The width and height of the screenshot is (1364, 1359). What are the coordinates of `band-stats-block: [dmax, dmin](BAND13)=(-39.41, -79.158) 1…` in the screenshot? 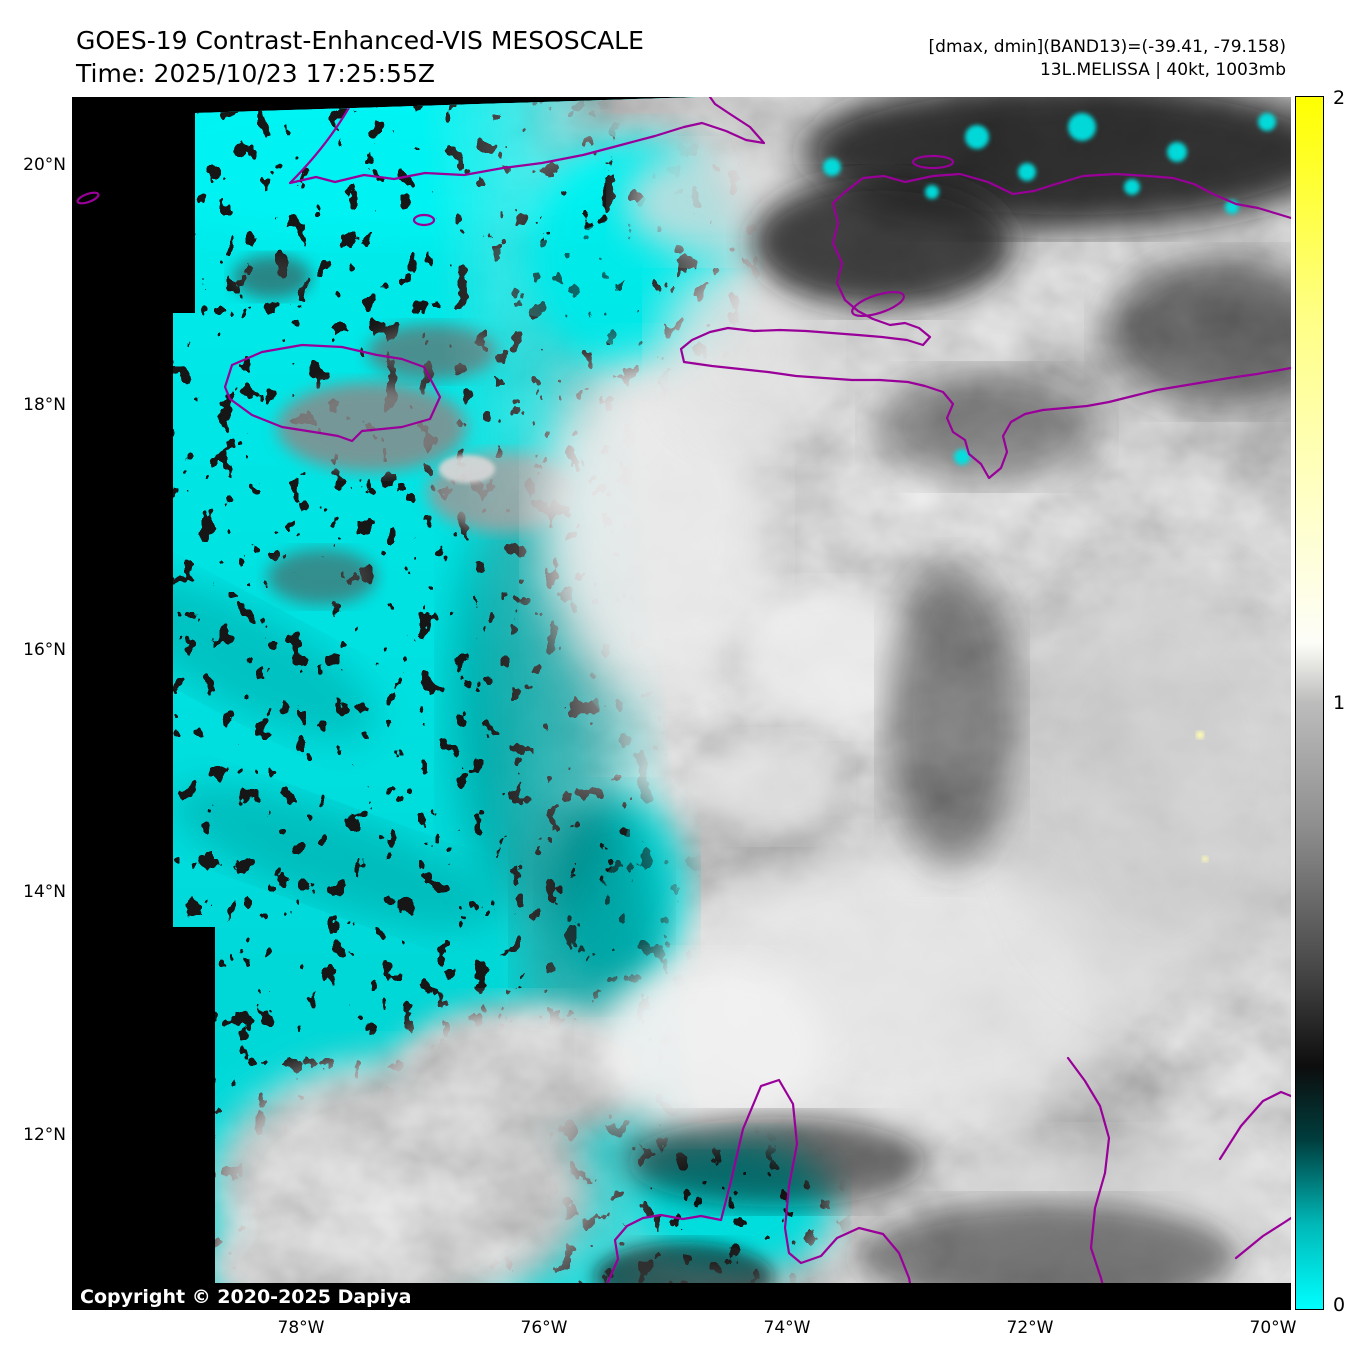 It's located at (1107, 59).